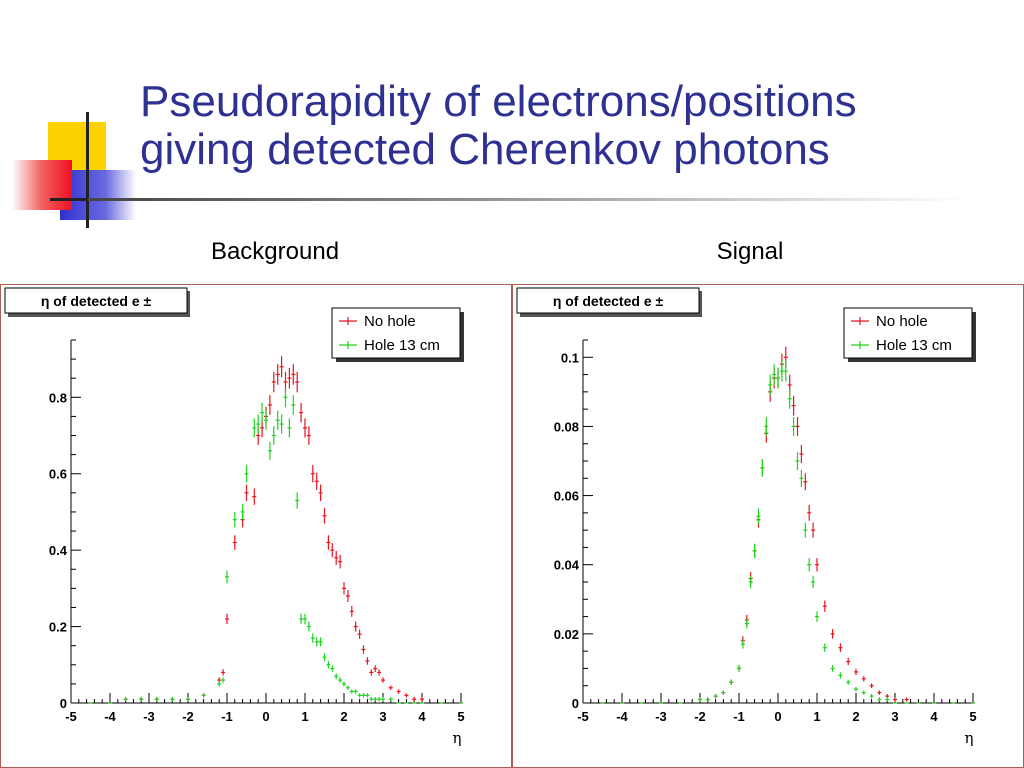  I want to click on chart-title: η of detected e ±, so click(608, 301).